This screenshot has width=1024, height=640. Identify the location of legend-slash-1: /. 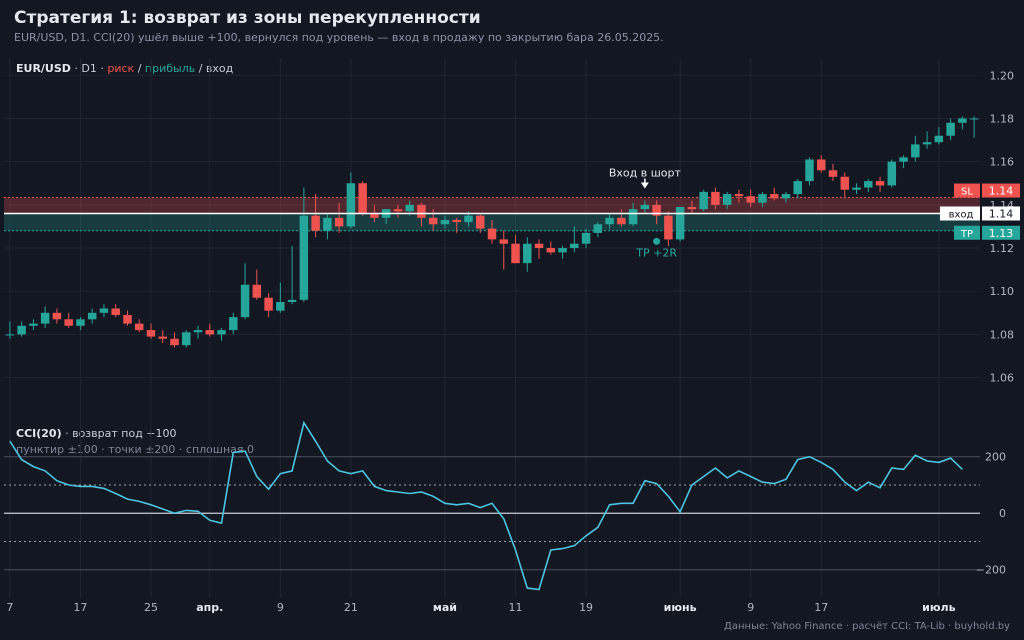
(139, 68).